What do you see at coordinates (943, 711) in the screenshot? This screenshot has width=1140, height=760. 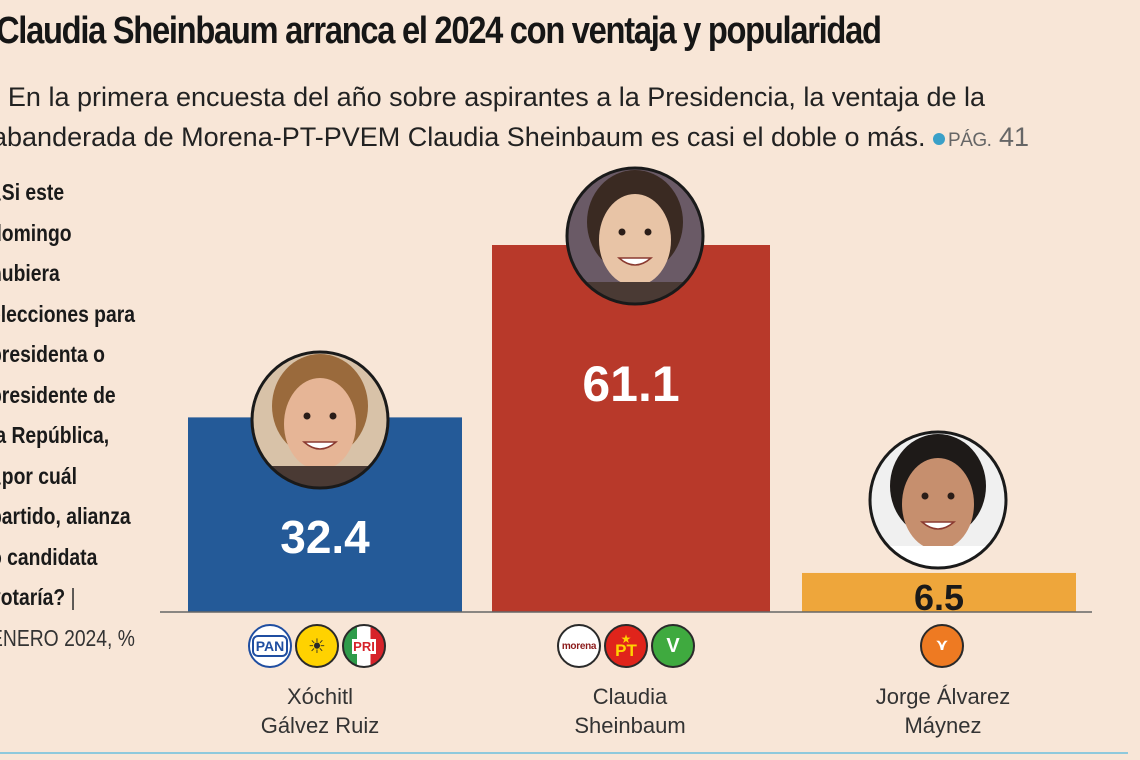 I see `candidate-name-jorge: Jorge Álvarez Máynez` at bounding box center [943, 711].